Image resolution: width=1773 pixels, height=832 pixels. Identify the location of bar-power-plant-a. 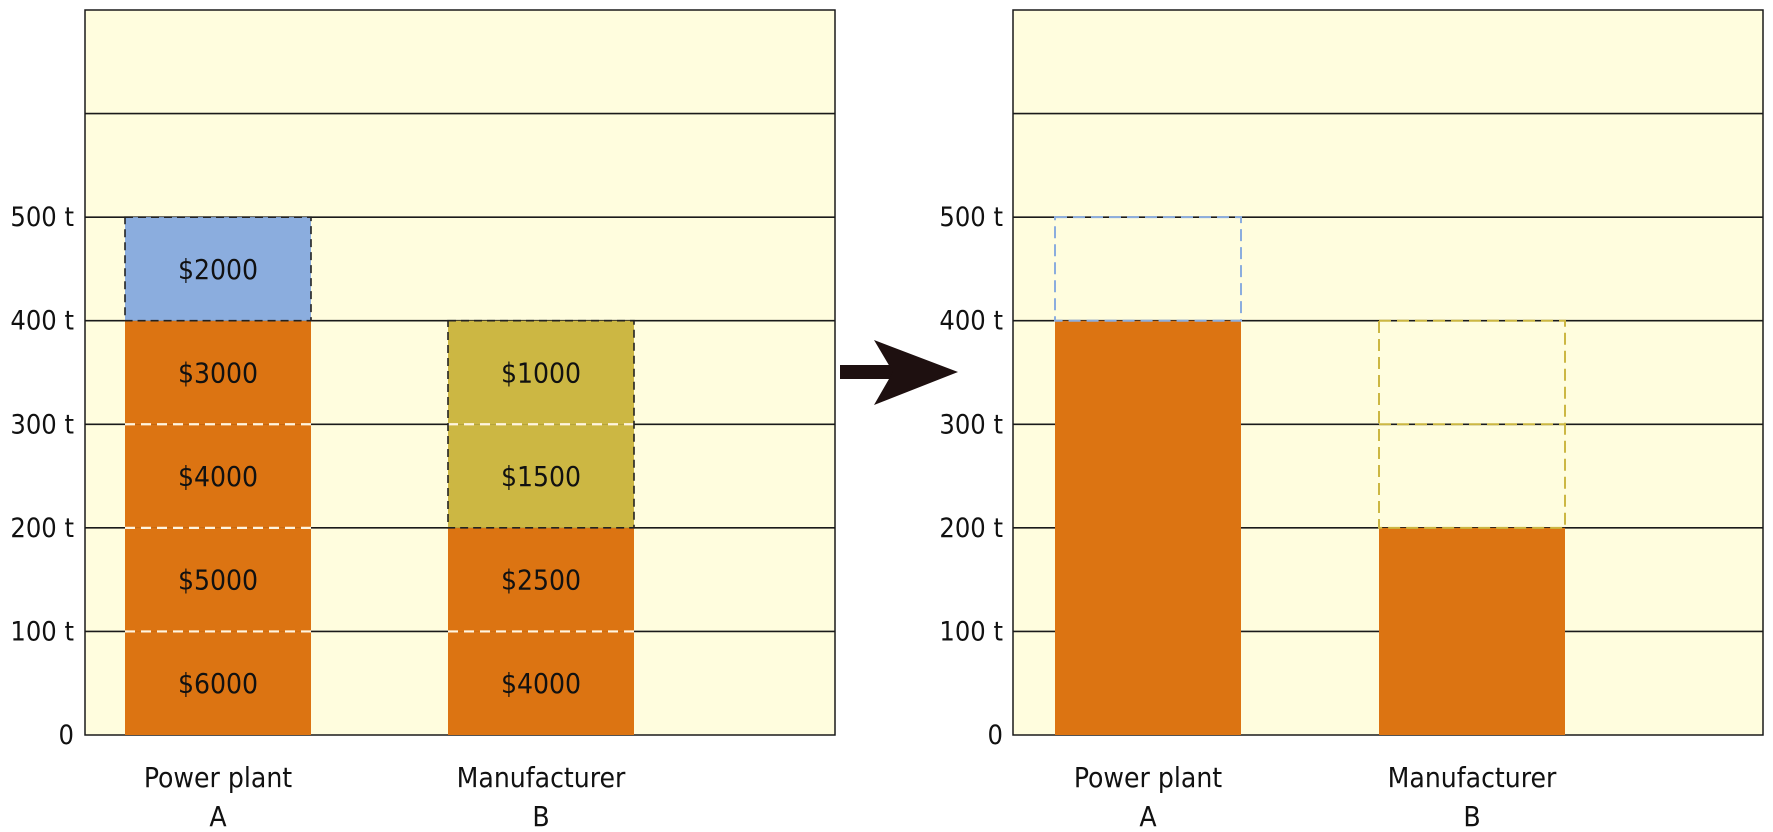
(1148, 475).